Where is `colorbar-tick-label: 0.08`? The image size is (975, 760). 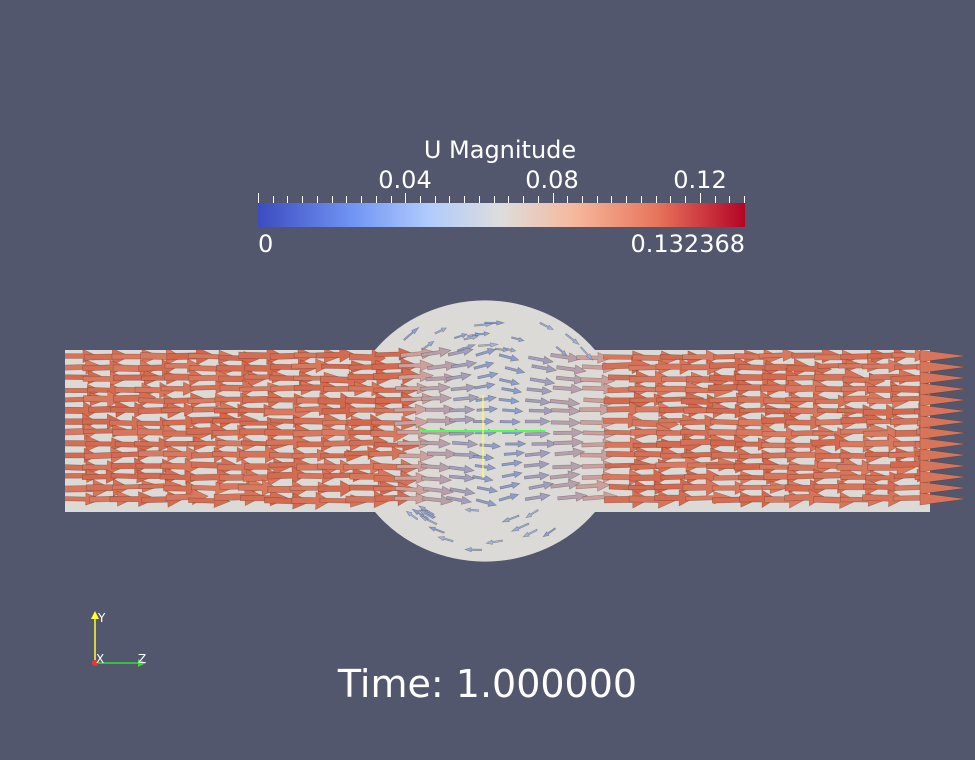 colorbar-tick-label: 0.08 is located at coordinates (552, 180).